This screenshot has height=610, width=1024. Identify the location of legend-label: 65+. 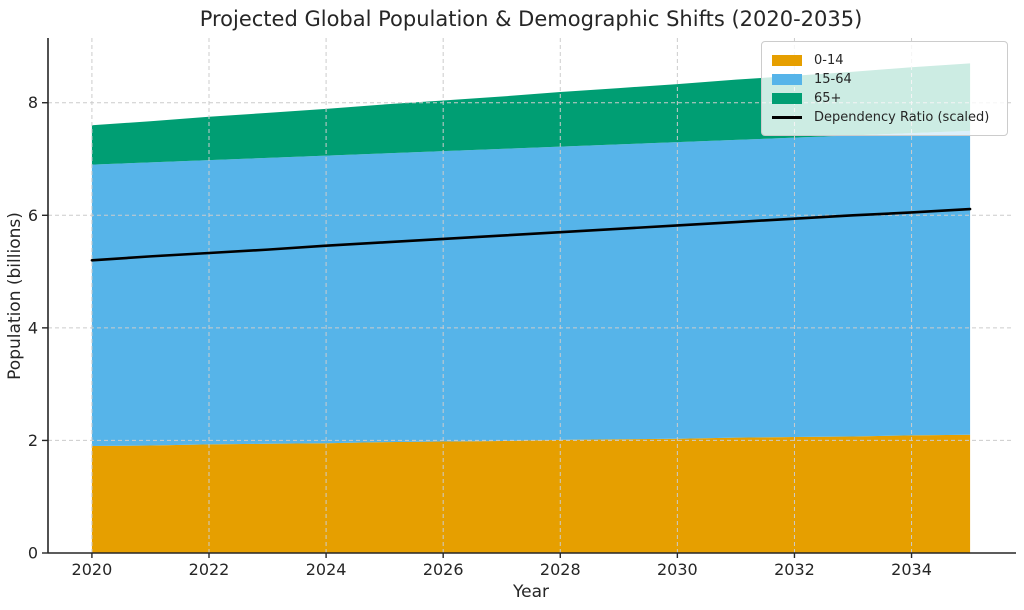
(828, 98).